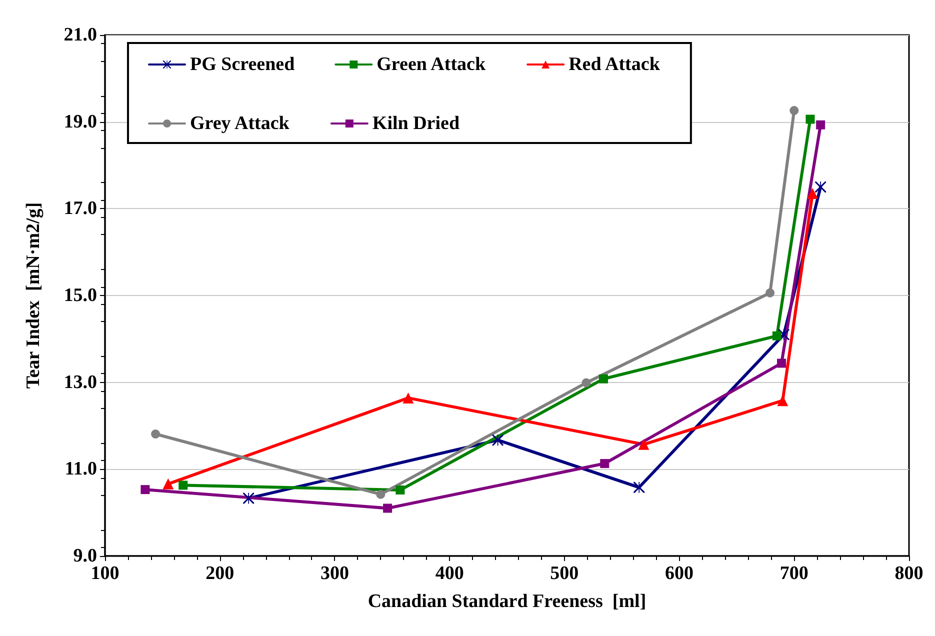 This screenshot has width=935, height=636. I want to click on x-tick-label: 800, so click(909, 573).